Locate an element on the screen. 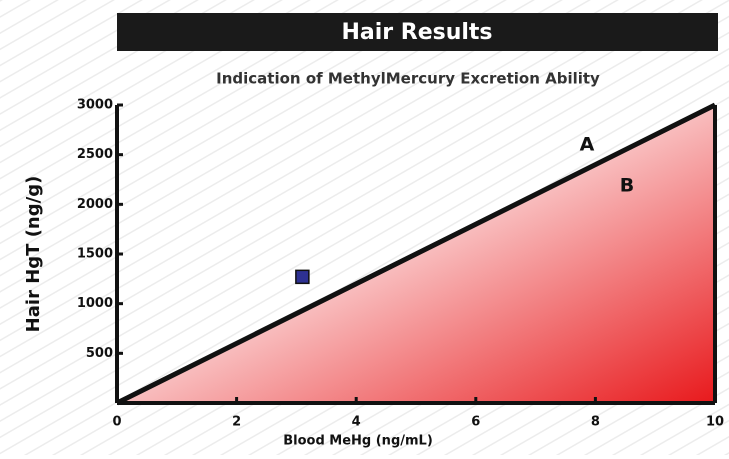 The image size is (729, 459). y-tick-label: 2500 is located at coordinates (95, 154).